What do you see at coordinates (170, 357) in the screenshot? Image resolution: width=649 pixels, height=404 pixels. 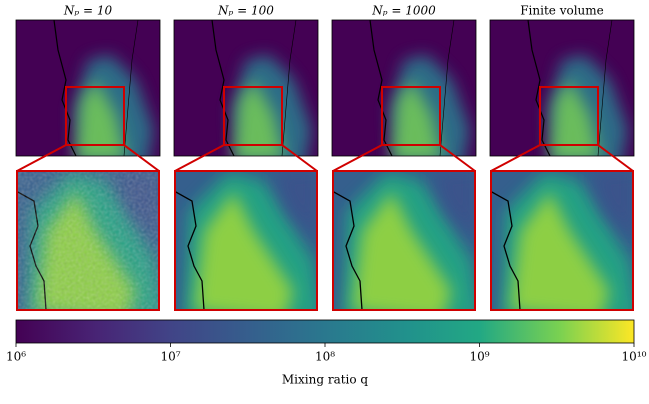 I see `tick-label: 10⁷` at bounding box center [170, 357].